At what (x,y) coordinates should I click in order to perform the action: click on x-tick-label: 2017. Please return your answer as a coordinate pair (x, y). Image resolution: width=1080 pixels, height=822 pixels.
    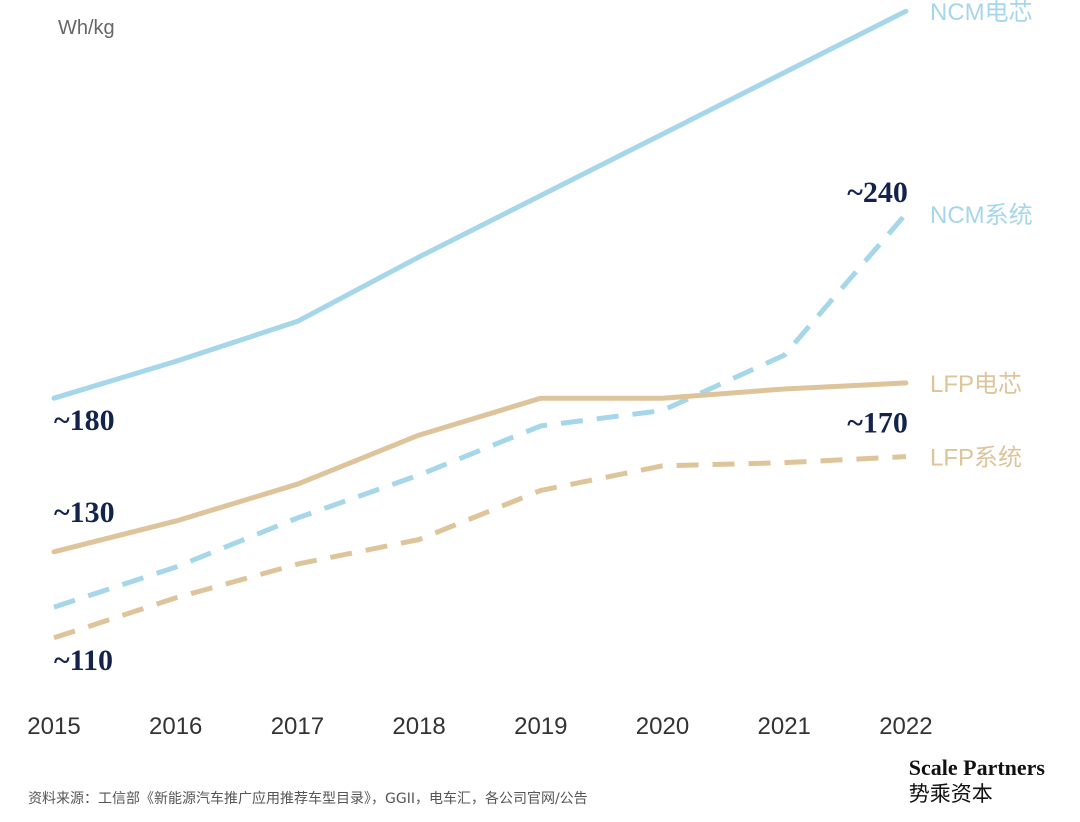
    Looking at the image, I should click on (297, 726).